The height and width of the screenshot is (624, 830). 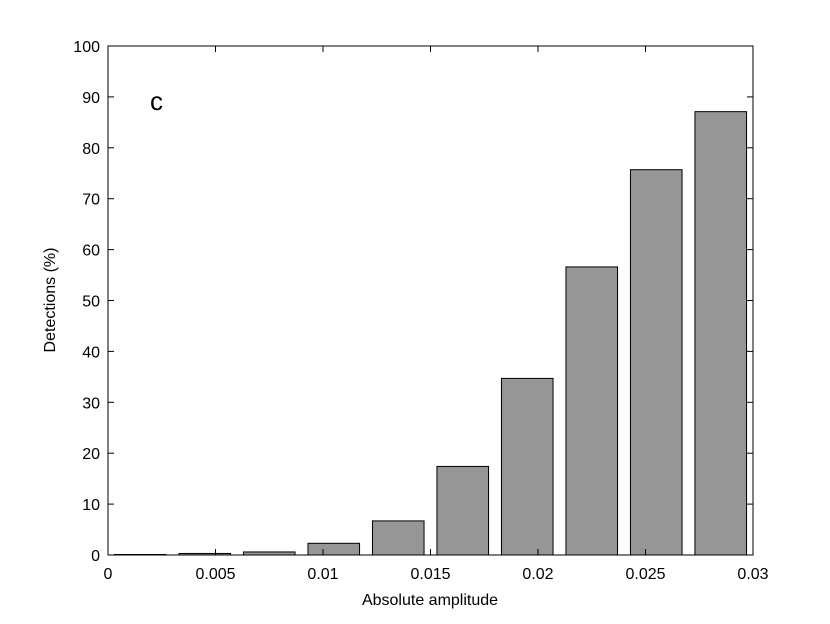 I want to click on x-tick-label-1: 0.005, so click(x=215, y=574).